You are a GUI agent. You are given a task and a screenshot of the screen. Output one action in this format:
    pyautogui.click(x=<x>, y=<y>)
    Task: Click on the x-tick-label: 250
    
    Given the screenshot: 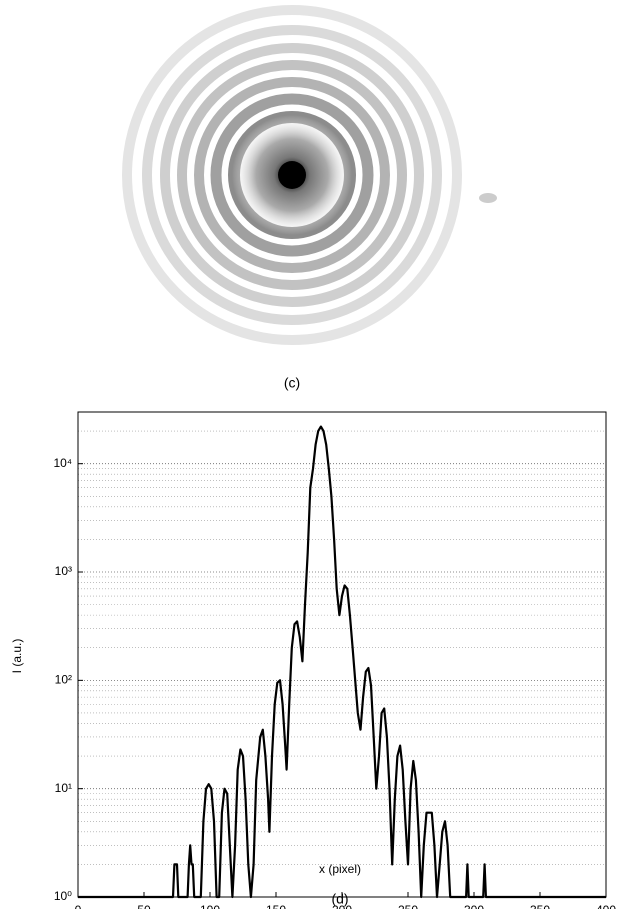 What is the action you would take?
    pyautogui.click(x=408, y=906)
    